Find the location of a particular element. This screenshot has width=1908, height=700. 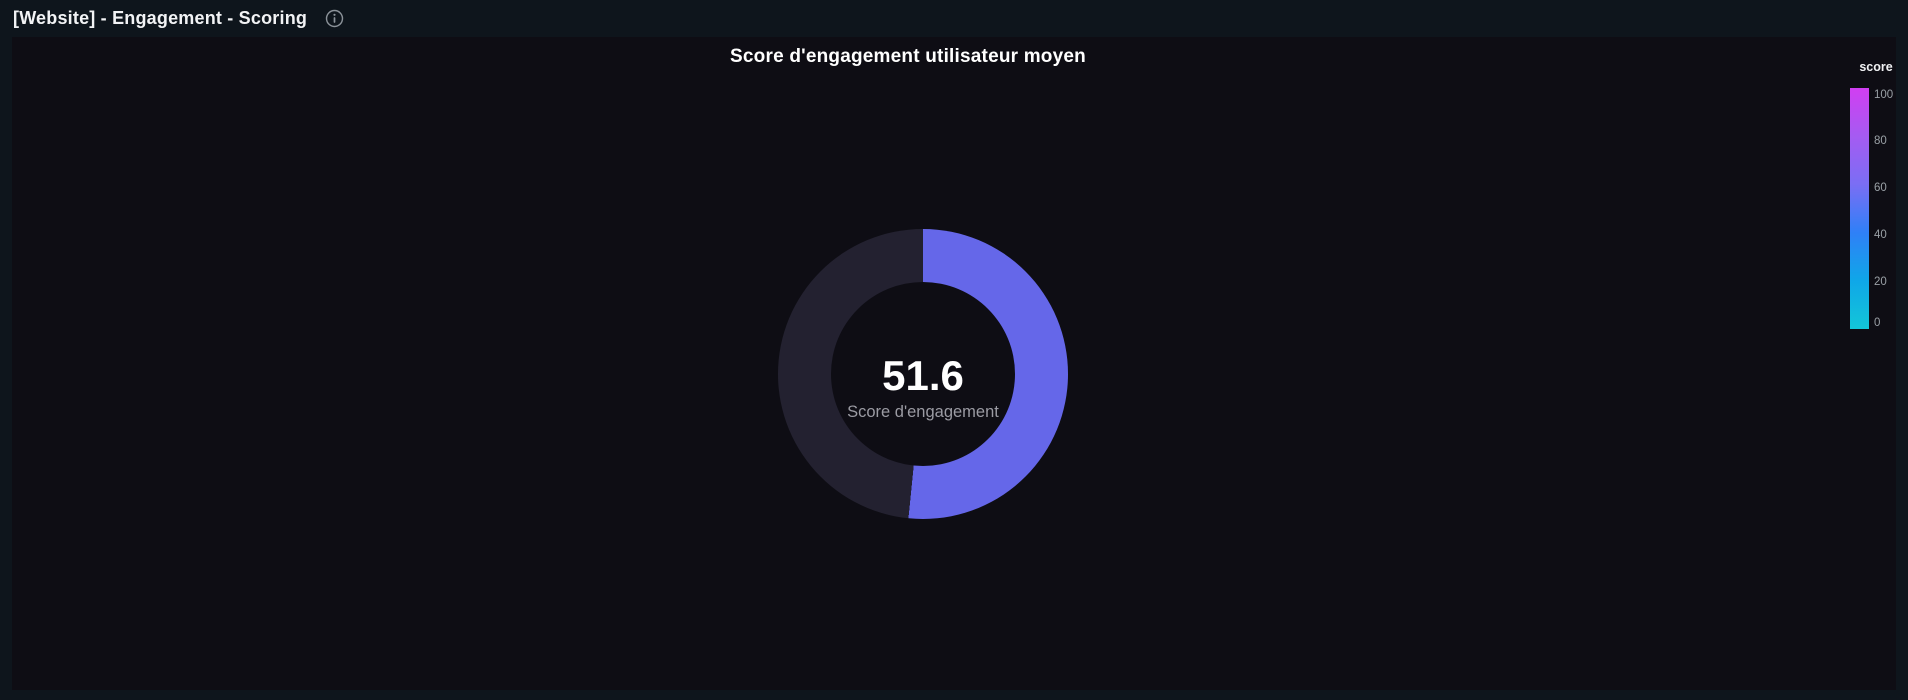

colorbar-ticks: 100 80 60 40 20 0 is located at coordinates (1889, 208).